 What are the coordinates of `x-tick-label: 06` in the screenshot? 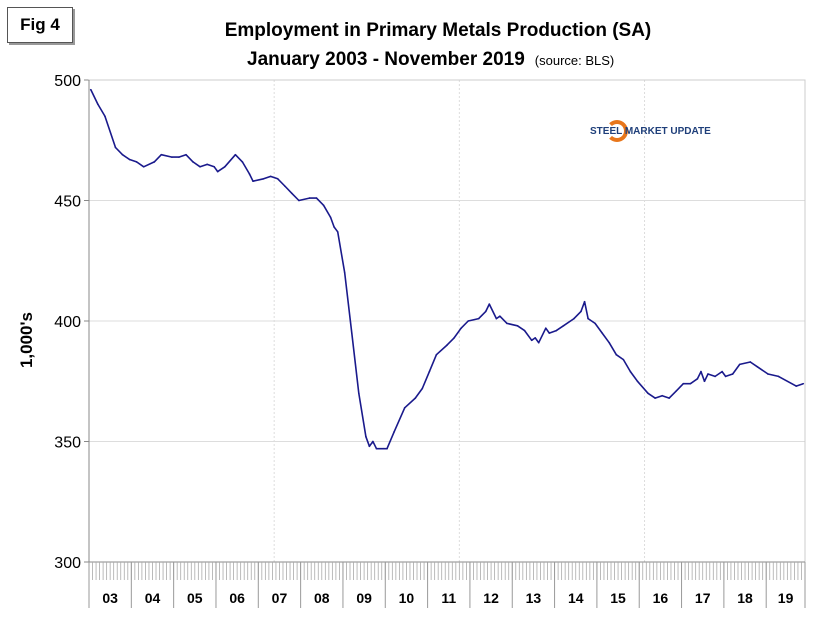 It's located at (237, 598).